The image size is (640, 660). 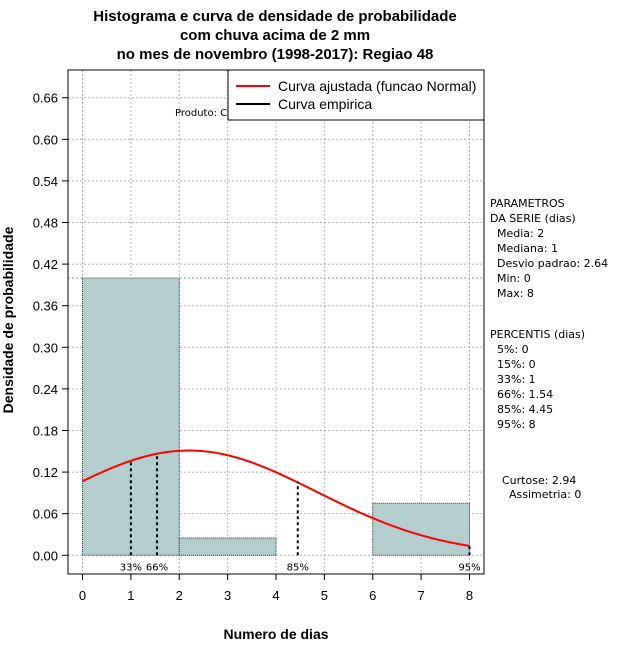 I want to click on product-watermark: Produto: CPTEC/INPE, so click(x=227, y=113).